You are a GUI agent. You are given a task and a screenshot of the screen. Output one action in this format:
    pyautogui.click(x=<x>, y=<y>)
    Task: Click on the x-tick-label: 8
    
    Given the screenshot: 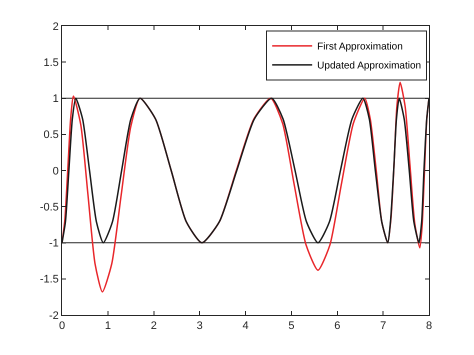 What is the action you would take?
    pyautogui.click(x=429, y=326)
    